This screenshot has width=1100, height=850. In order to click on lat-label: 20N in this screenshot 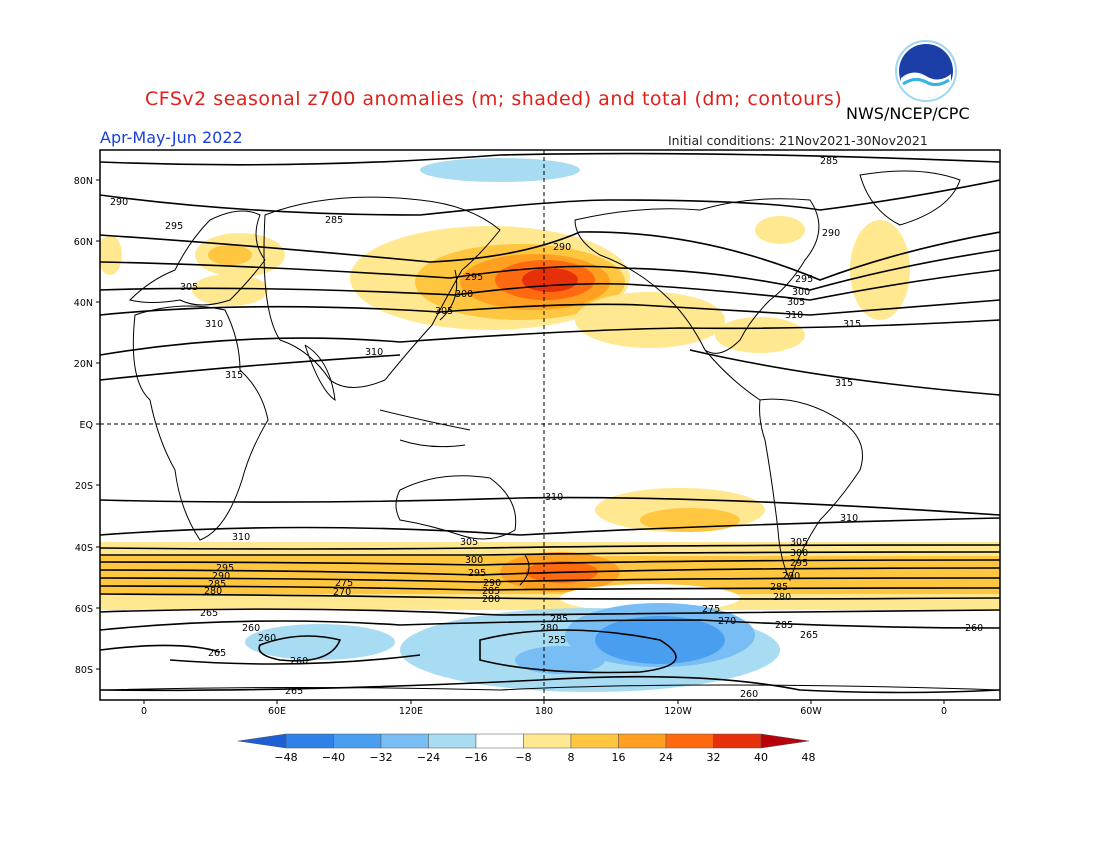, I will do `click(83, 364)`.